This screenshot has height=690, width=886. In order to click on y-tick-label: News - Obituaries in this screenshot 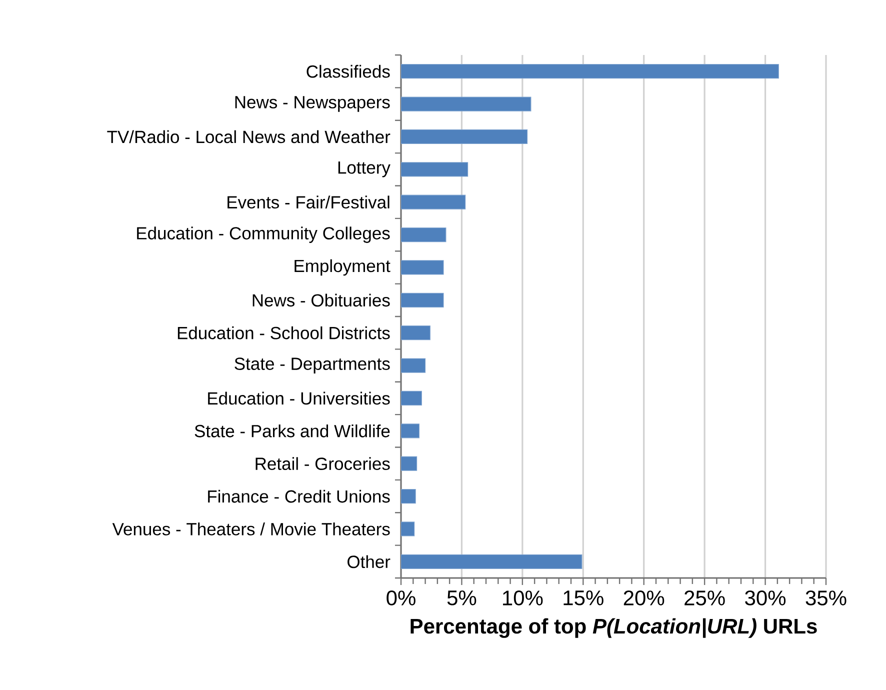, I will do `click(321, 300)`.